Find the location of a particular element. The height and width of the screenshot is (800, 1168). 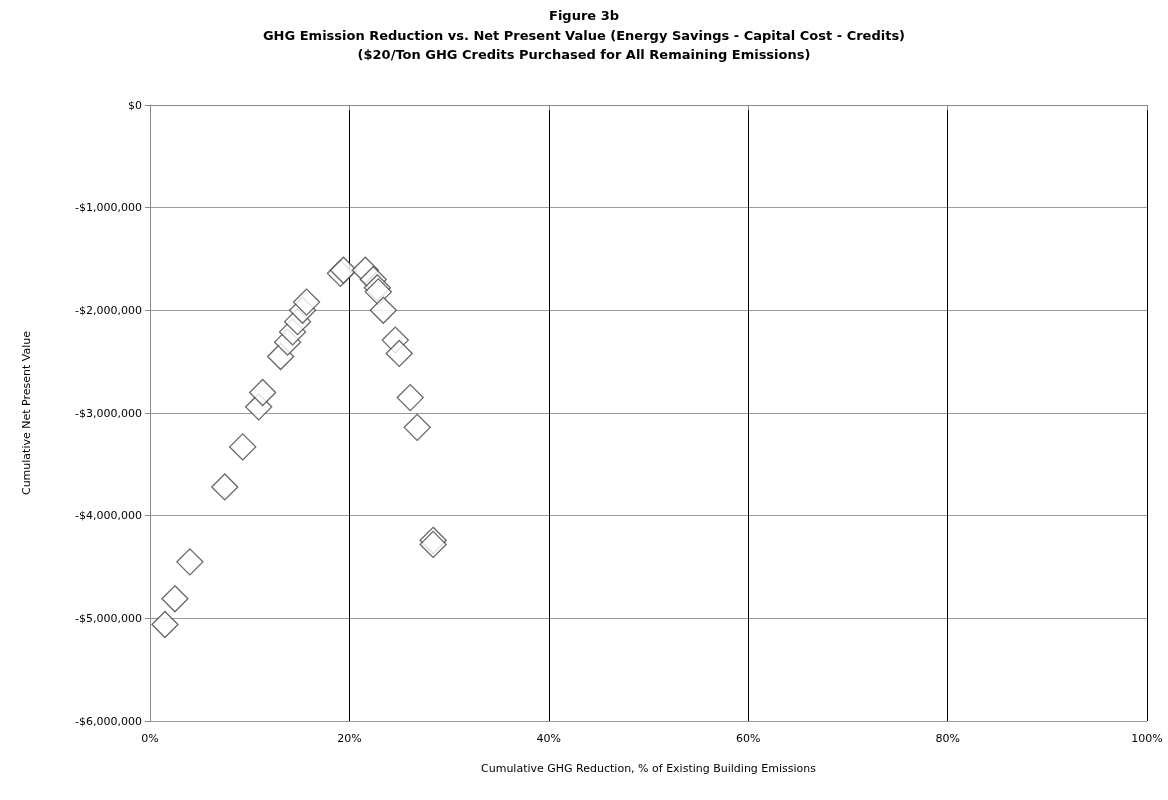

y-tick-label: -$4,000,000 is located at coordinates (108, 516).